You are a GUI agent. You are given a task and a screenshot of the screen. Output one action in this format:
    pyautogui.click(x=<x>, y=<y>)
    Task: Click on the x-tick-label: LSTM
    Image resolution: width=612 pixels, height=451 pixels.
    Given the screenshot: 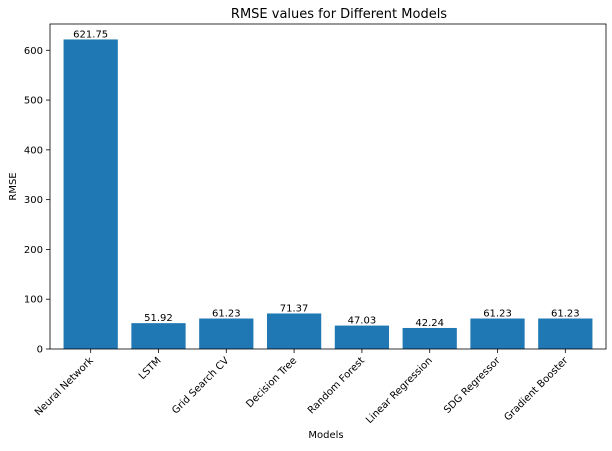 What is the action you would take?
    pyautogui.click(x=150, y=368)
    